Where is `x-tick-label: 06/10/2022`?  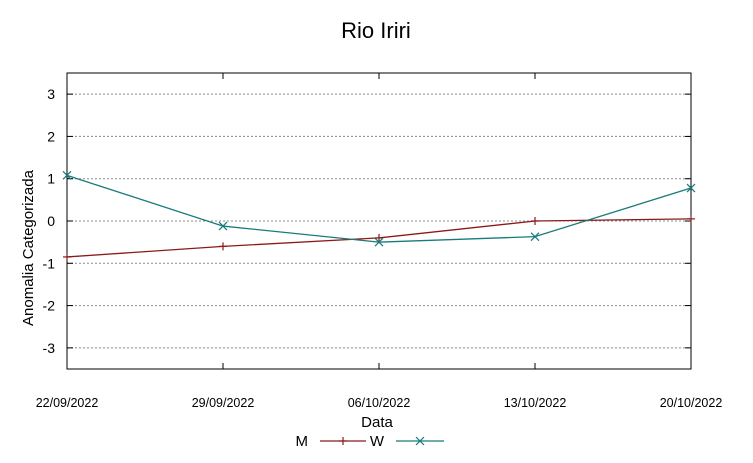 x-tick-label: 06/10/2022 is located at coordinates (379, 403).